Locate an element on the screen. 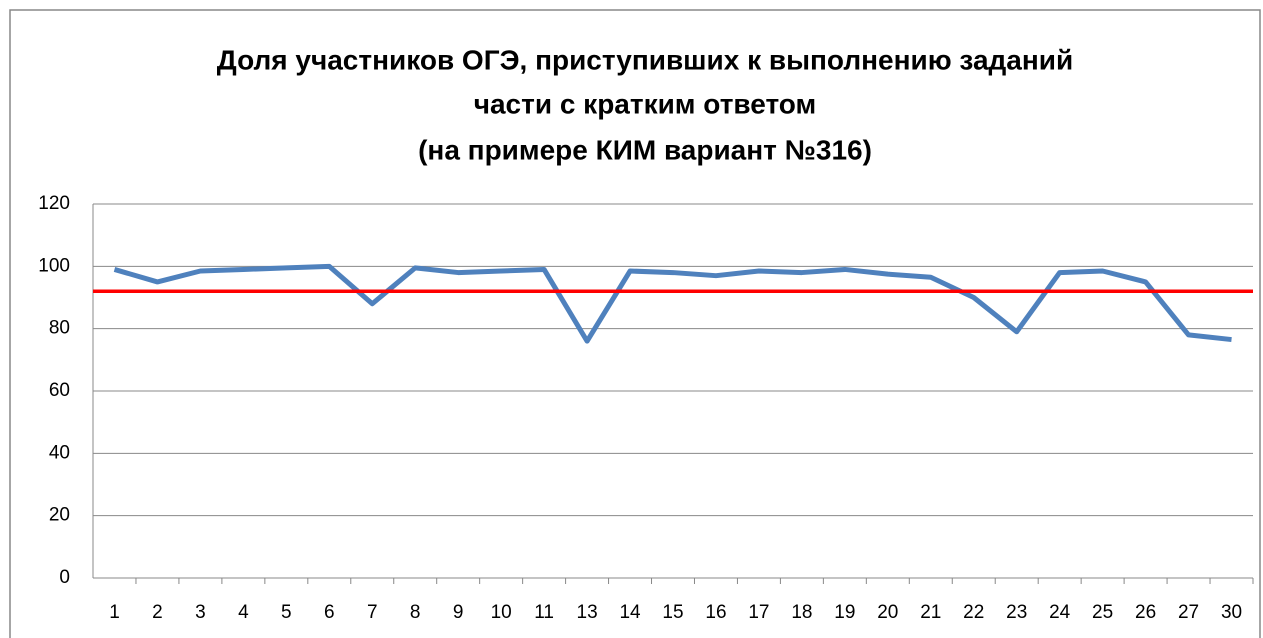 This screenshot has width=1263, height=638. x-tick-label: 11 is located at coordinates (544, 612).